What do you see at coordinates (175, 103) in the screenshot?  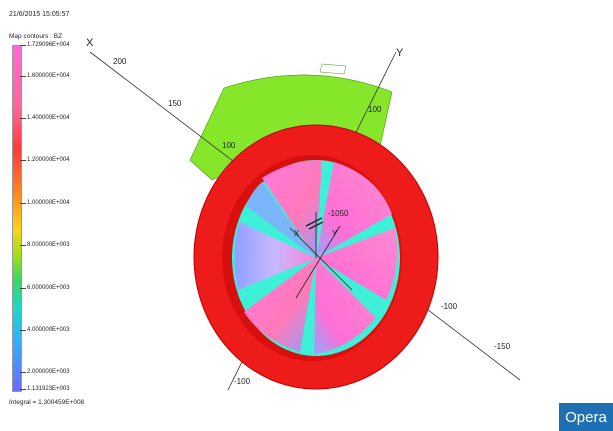 I see `axis-tick-label: 150` at bounding box center [175, 103].